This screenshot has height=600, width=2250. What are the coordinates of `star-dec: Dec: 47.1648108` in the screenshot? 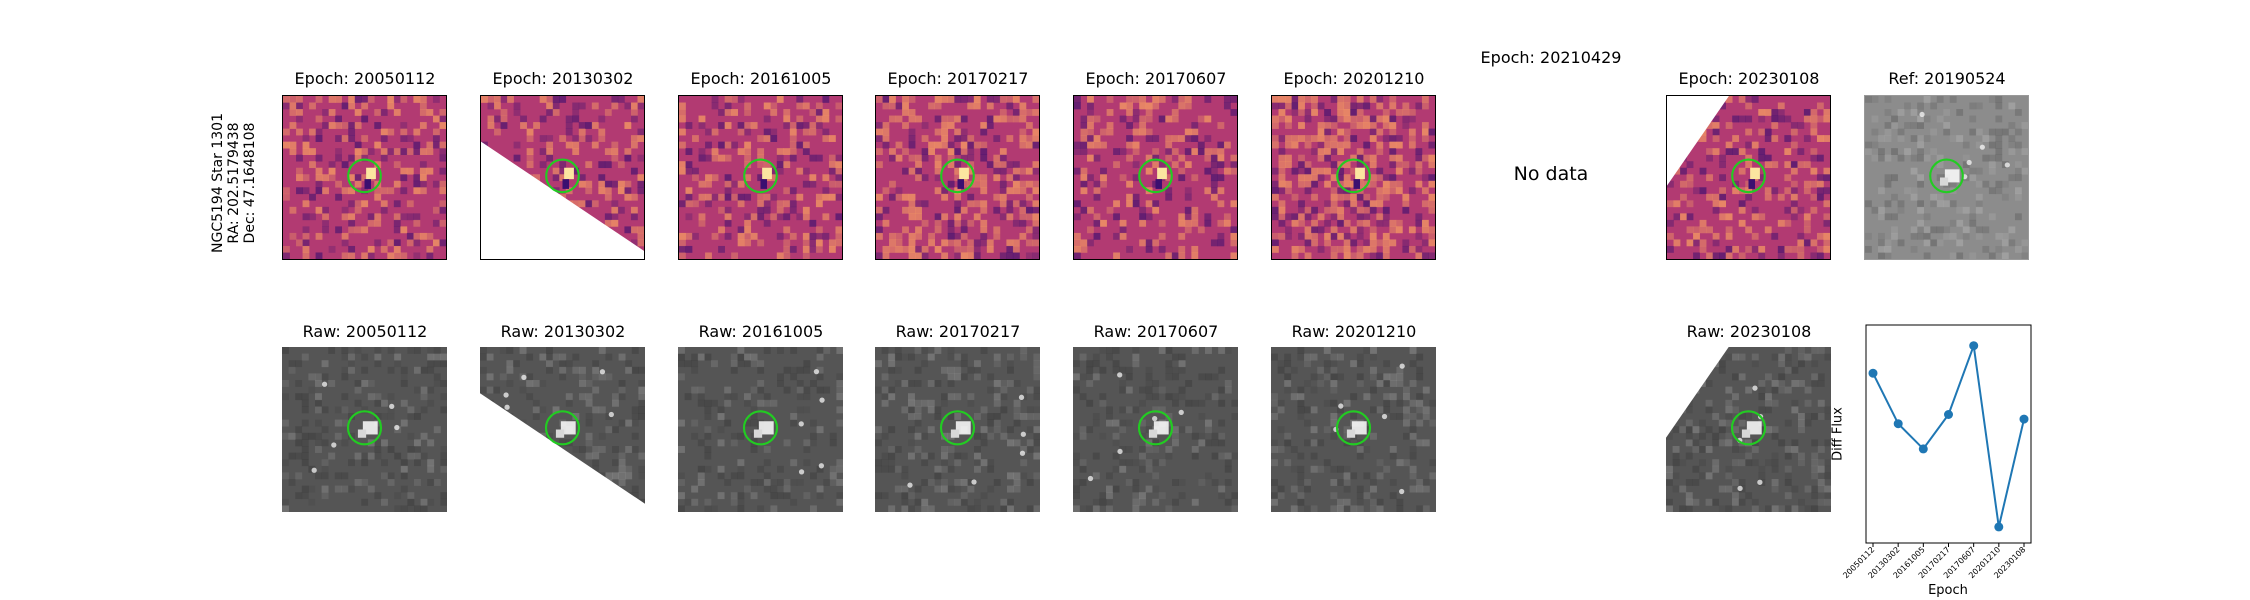 It's located at (250, 183).